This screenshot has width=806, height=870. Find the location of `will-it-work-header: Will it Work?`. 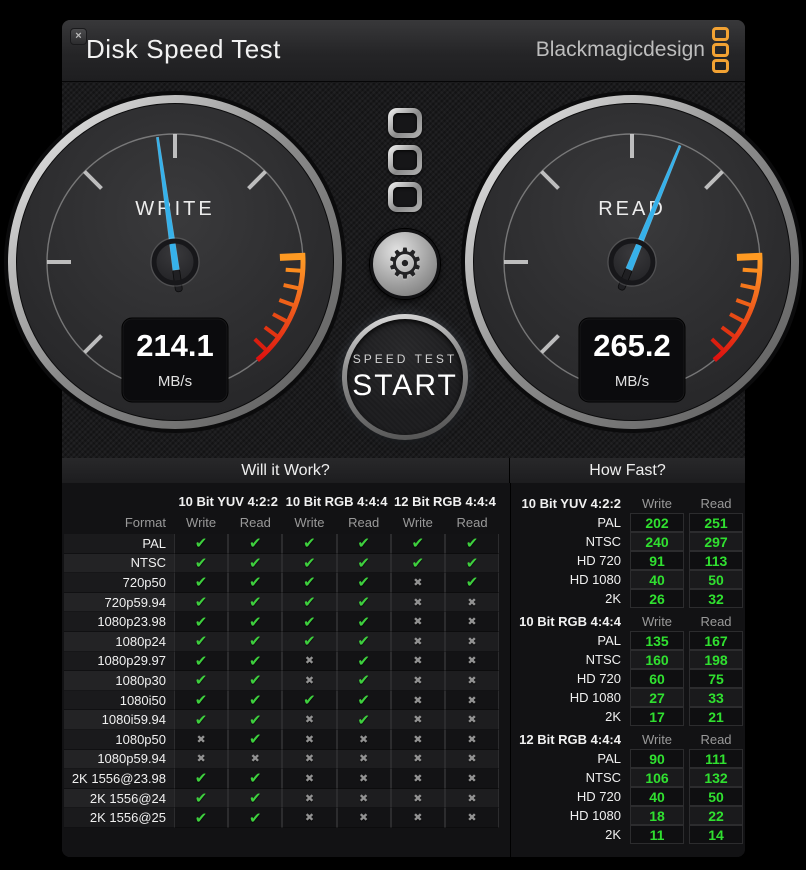

will-it-work-header: Will it Work? is located at coordinates (286, 470).